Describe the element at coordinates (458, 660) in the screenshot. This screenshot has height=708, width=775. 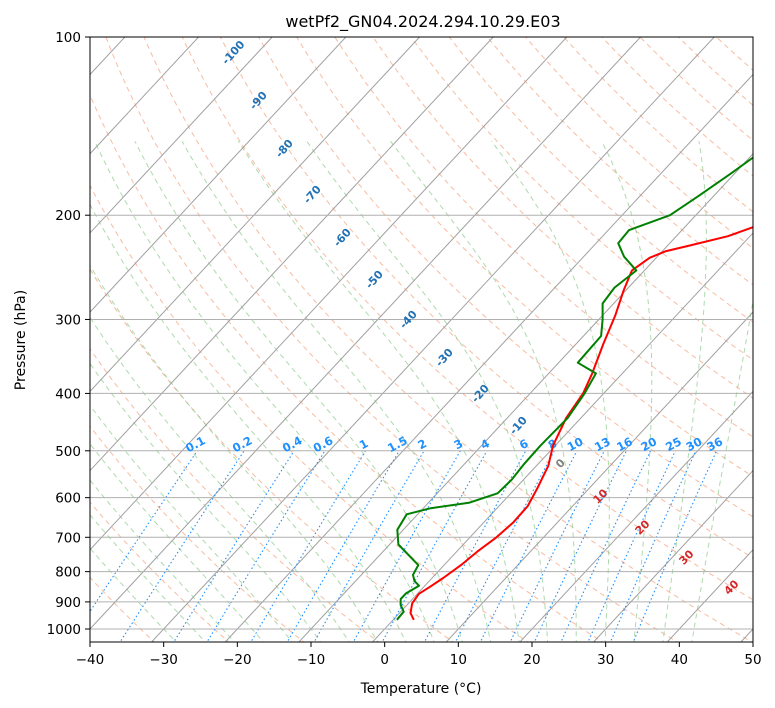
I see `x-tick-label: 10` at that location.